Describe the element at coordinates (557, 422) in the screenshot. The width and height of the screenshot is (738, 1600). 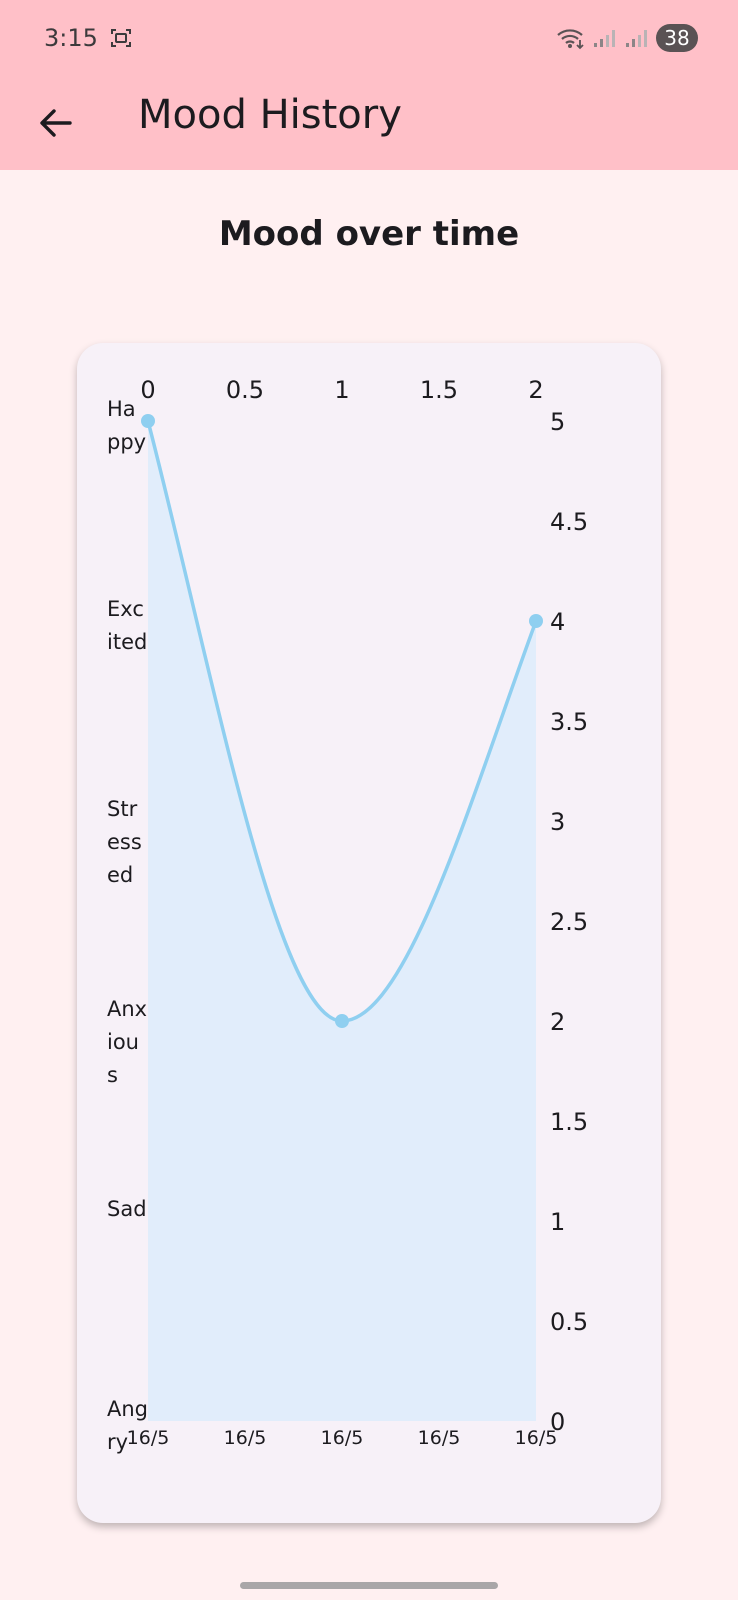
I see `right-tick-label: 5` at that location.